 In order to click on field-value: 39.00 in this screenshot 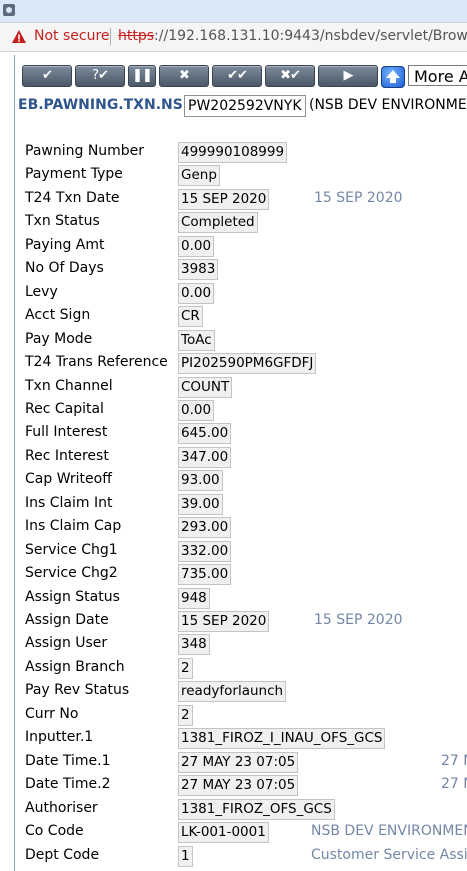, I will do `click(200, 504)`.